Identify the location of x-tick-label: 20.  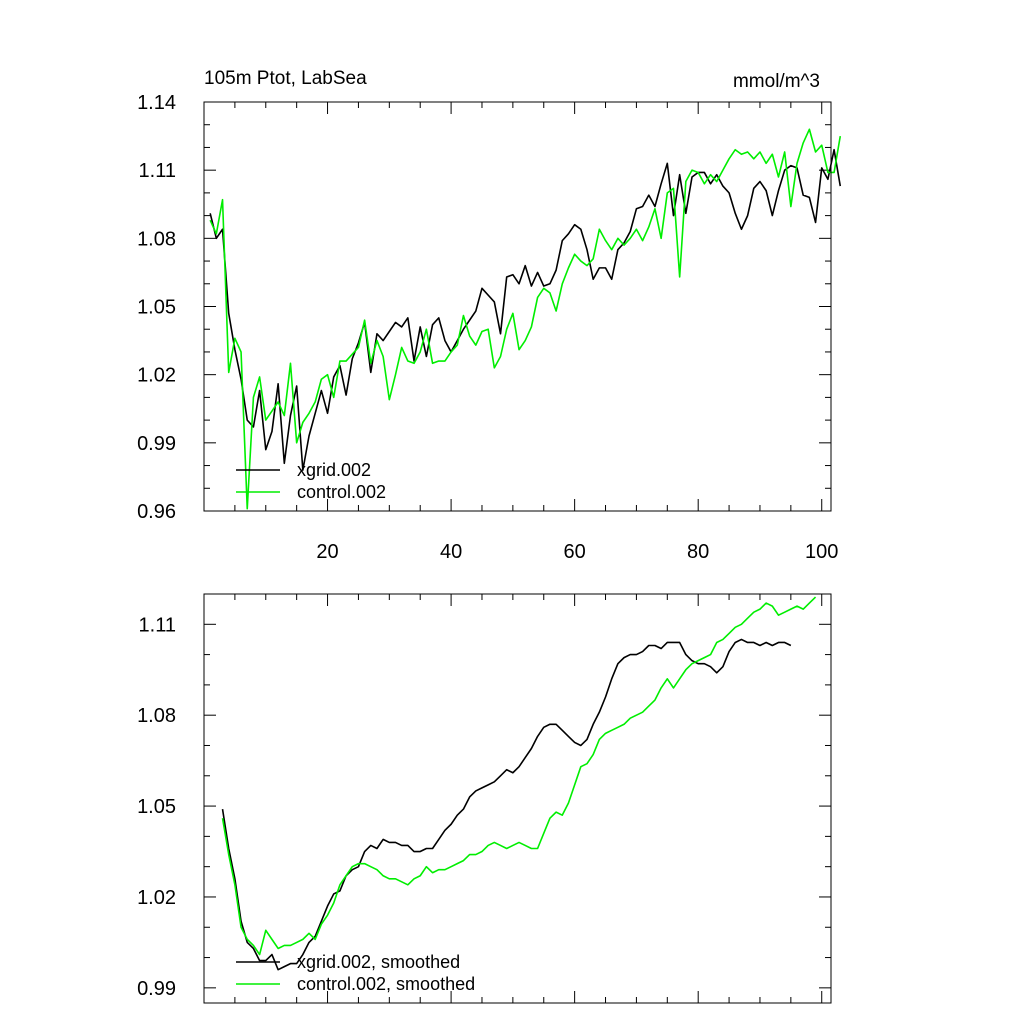
(327, 552).